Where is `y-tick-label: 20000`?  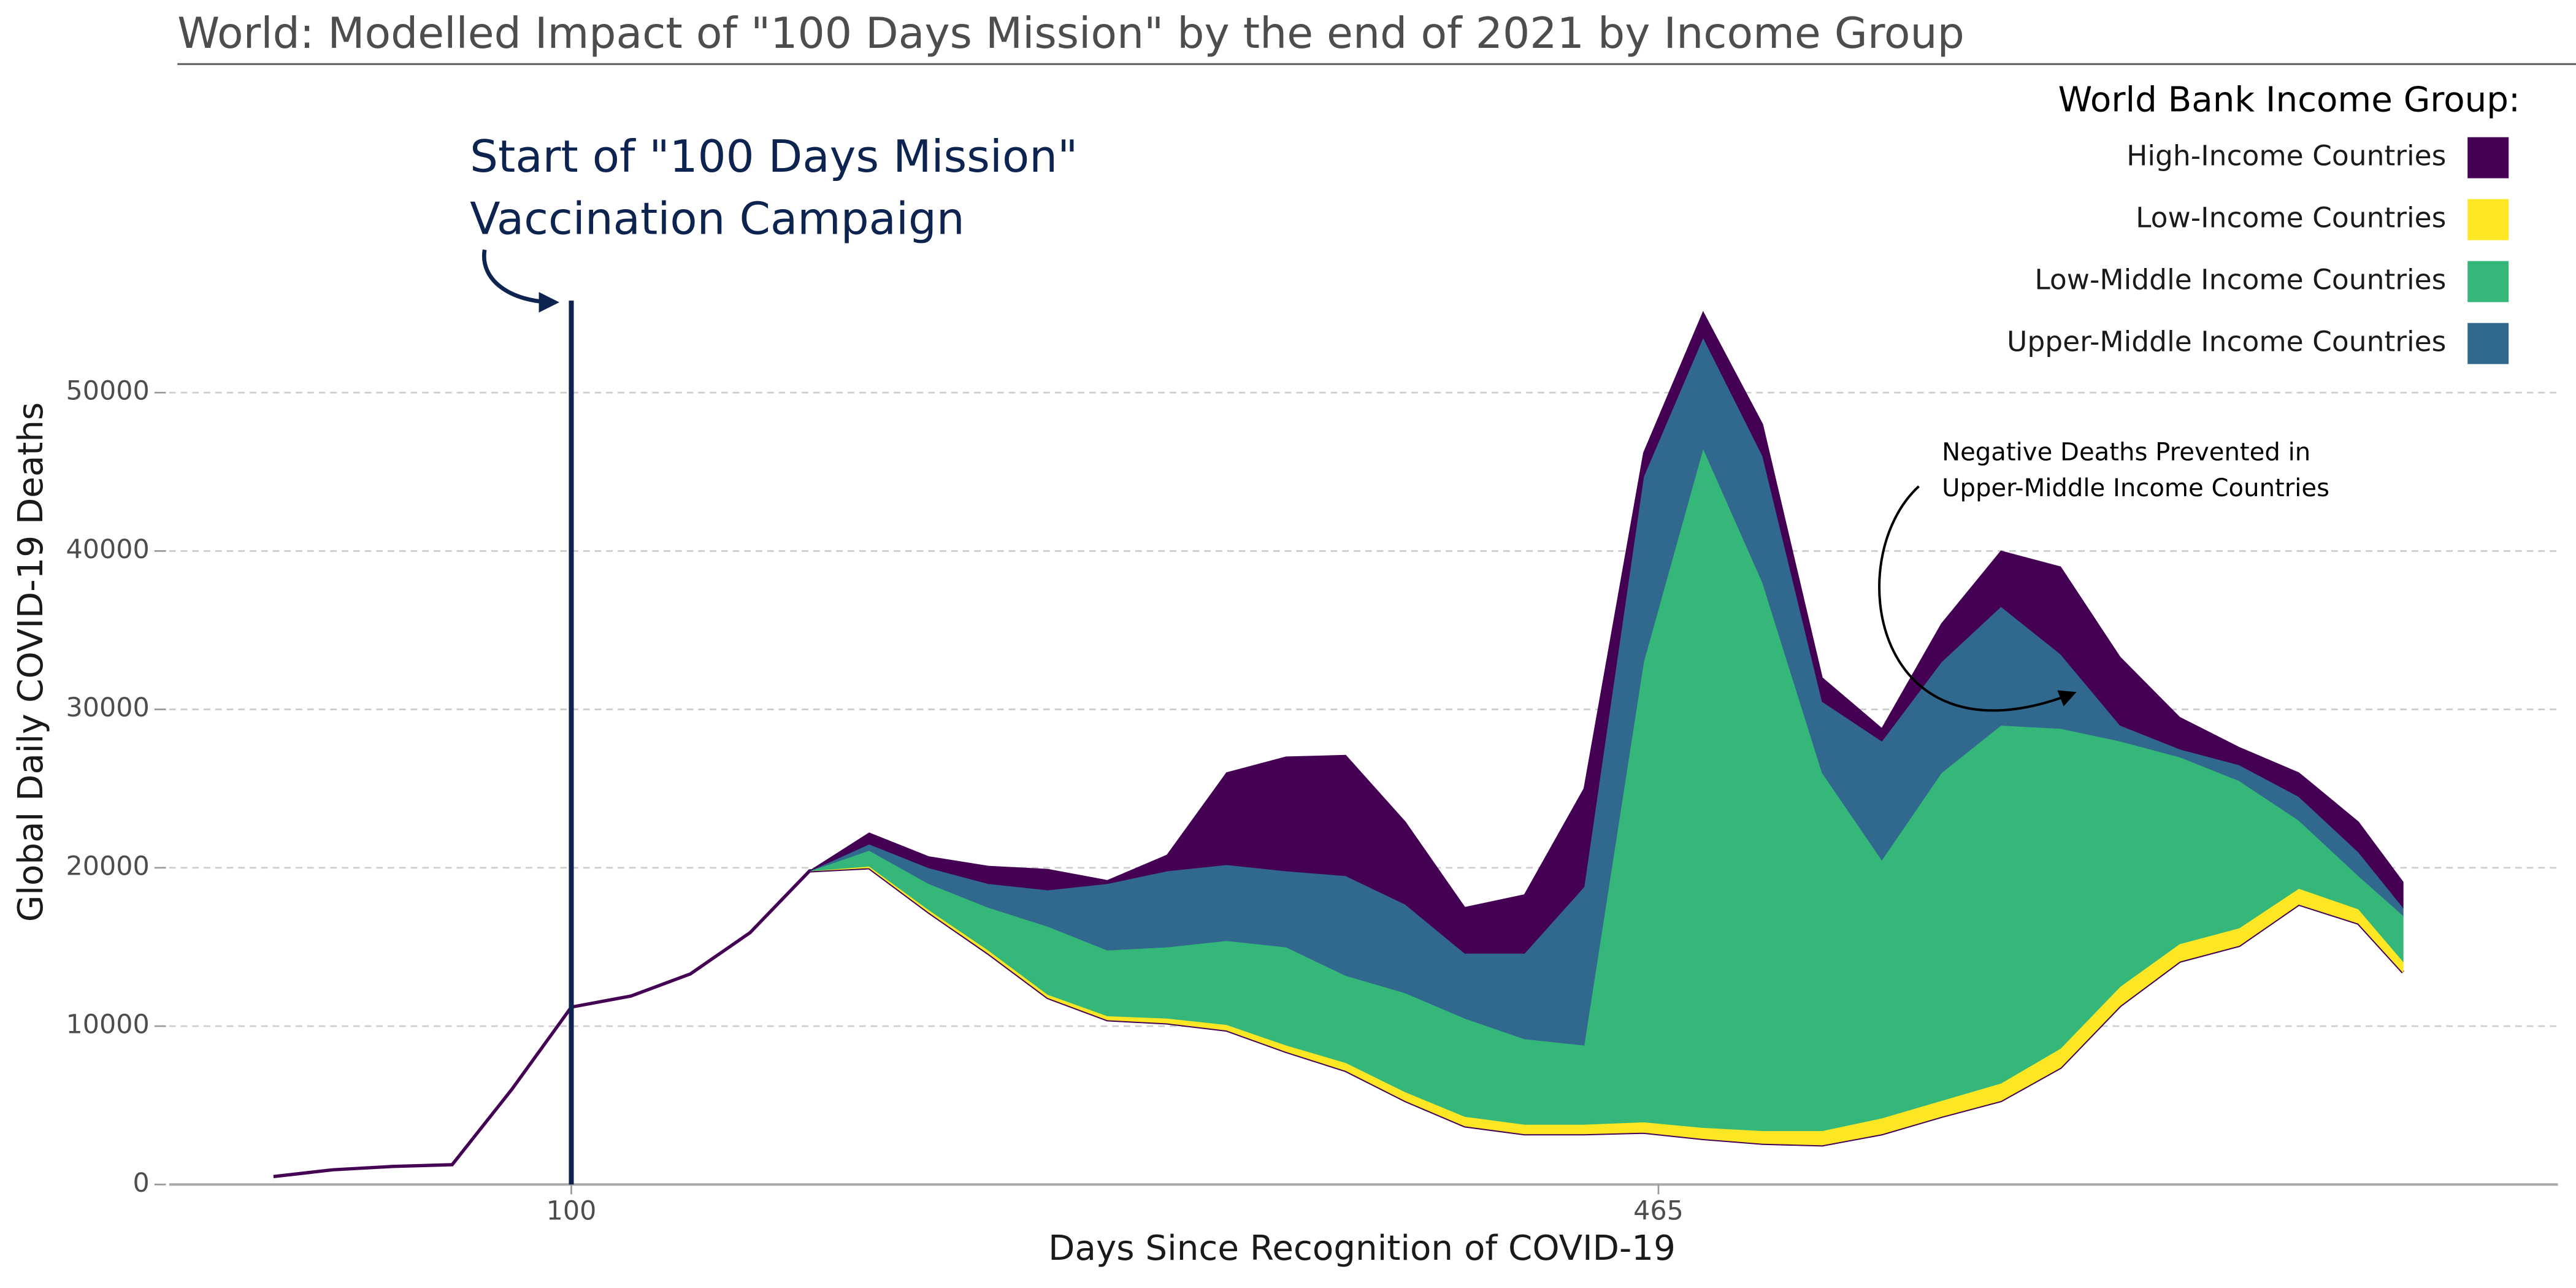
y-tick-label: 20000 is located at coordinates (107, 866).